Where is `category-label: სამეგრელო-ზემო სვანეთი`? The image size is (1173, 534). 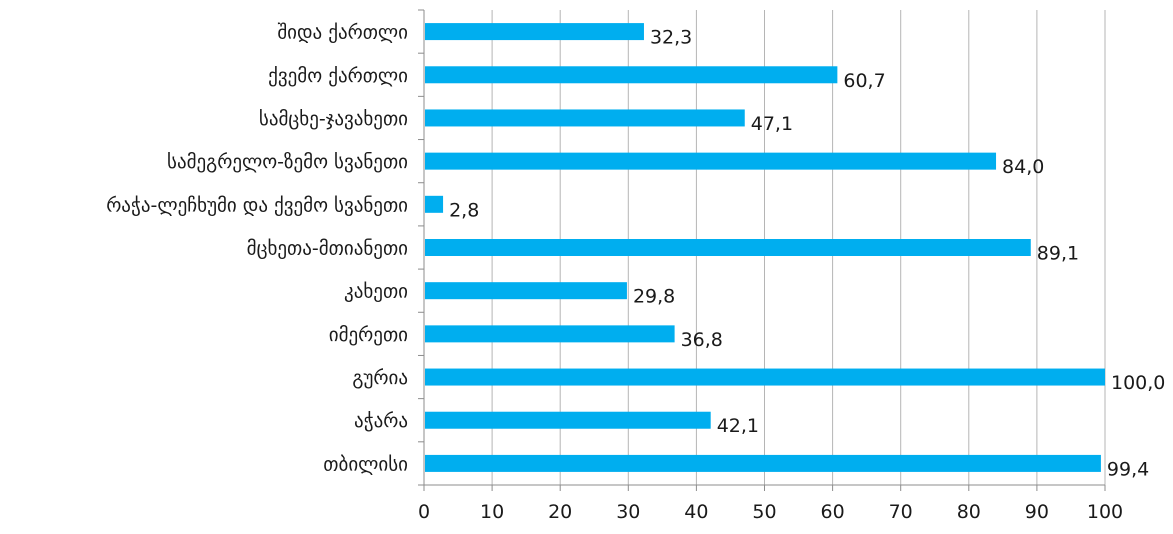
category-label: სამეგრელო-ზემო სვანეთი is located at coordinates (287, 162).